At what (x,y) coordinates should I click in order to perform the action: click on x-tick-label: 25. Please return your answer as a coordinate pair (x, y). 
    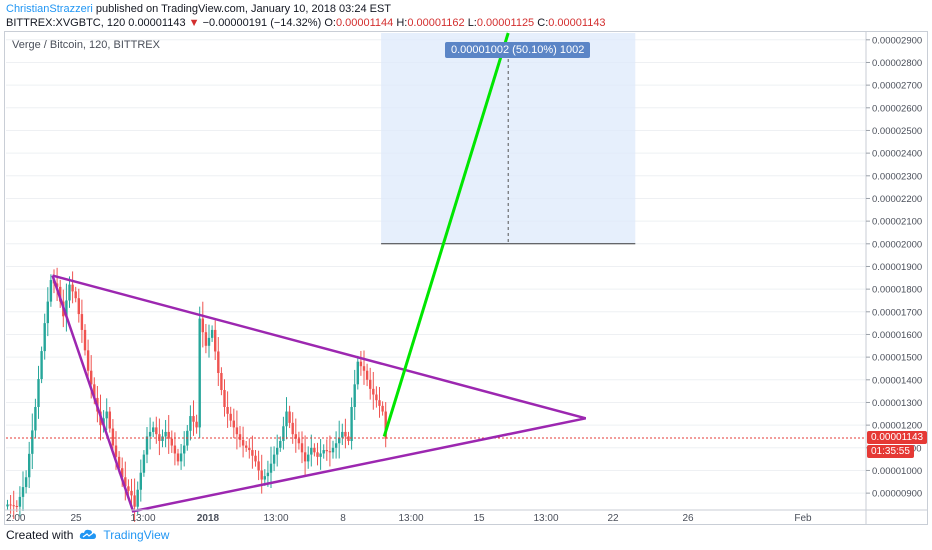
    Looking at the image, I should click on (76, 518).